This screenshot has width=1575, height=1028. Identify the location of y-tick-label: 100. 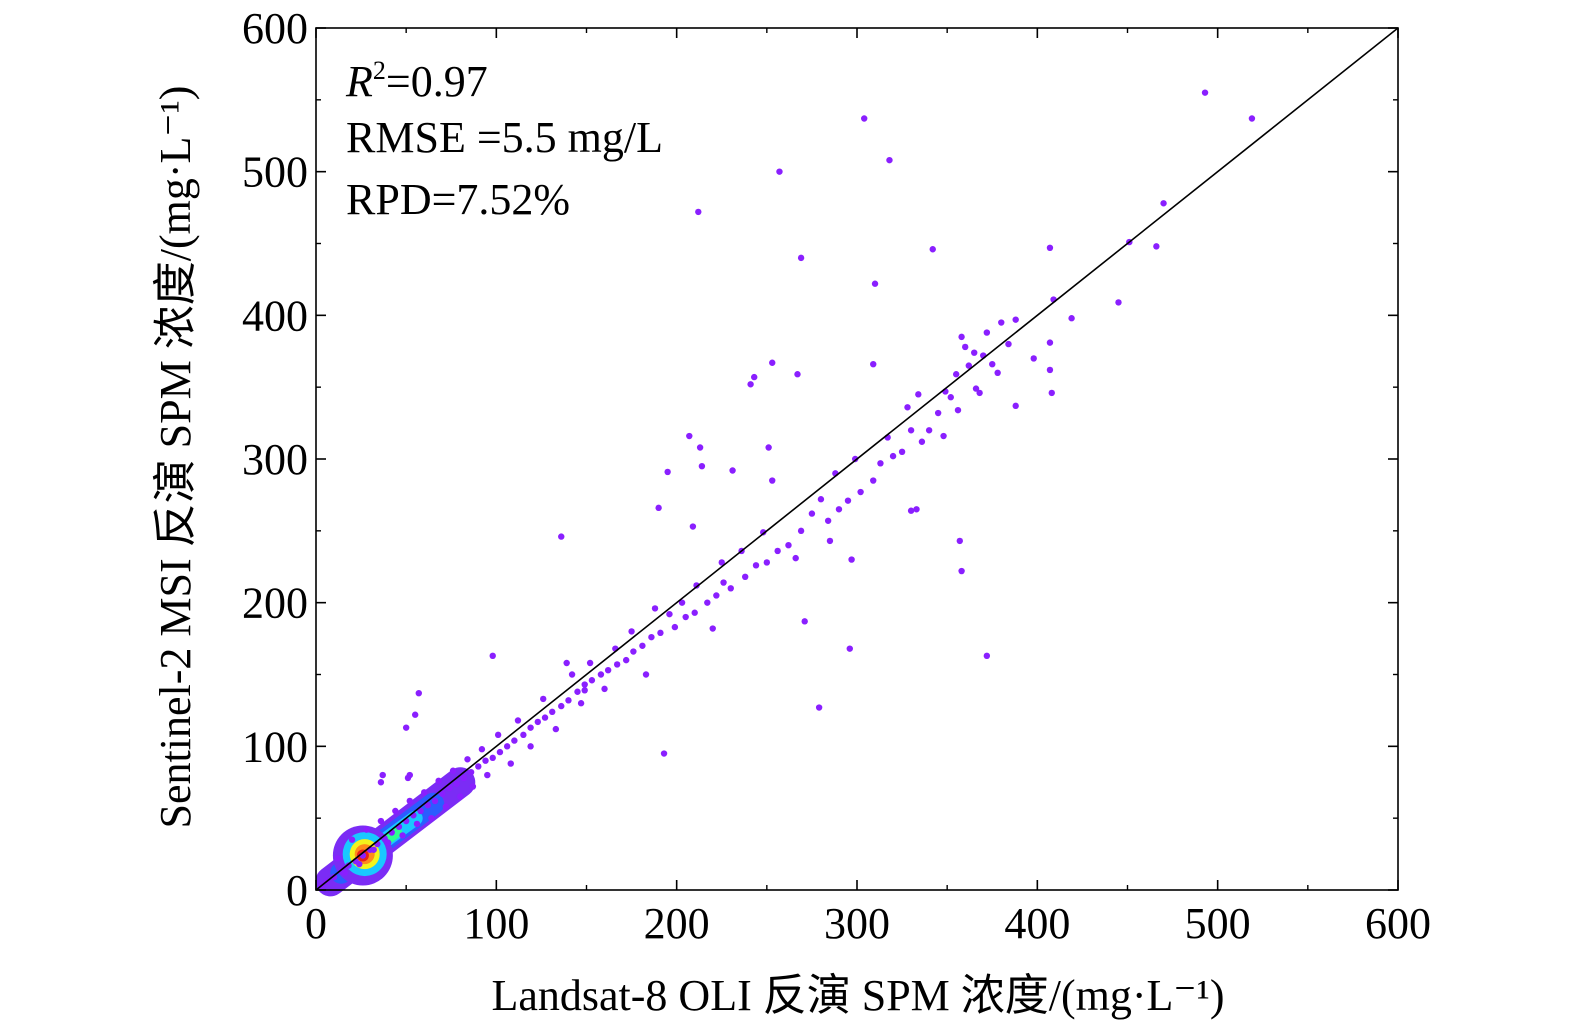
(275, 746).